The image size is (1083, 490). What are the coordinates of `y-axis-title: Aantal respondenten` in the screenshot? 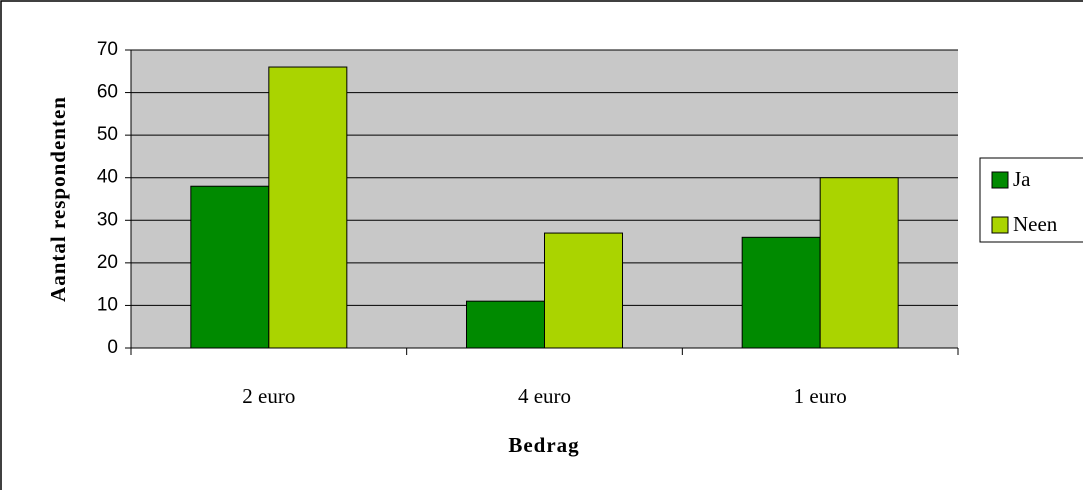 It's located at (58, 199).